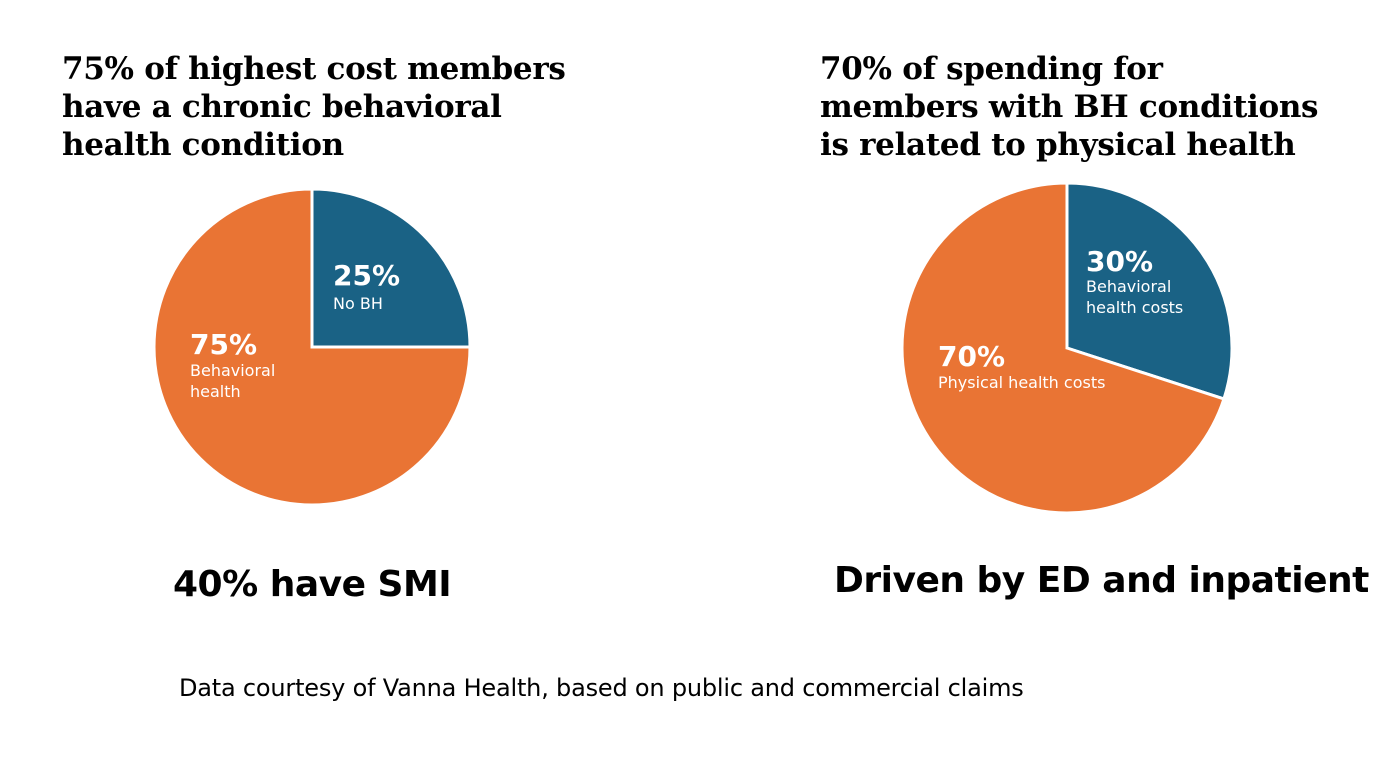 The height and width of the screenshot is (768, 1384). Describe the element at coordinates (282, 107) in the screenshot. I see `chart-title-line: have a chronic behavioral` at that location.